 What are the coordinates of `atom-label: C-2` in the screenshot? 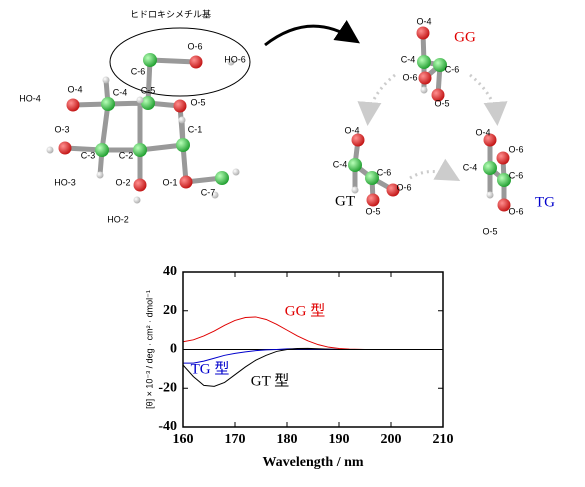 It's located at (126, 155).